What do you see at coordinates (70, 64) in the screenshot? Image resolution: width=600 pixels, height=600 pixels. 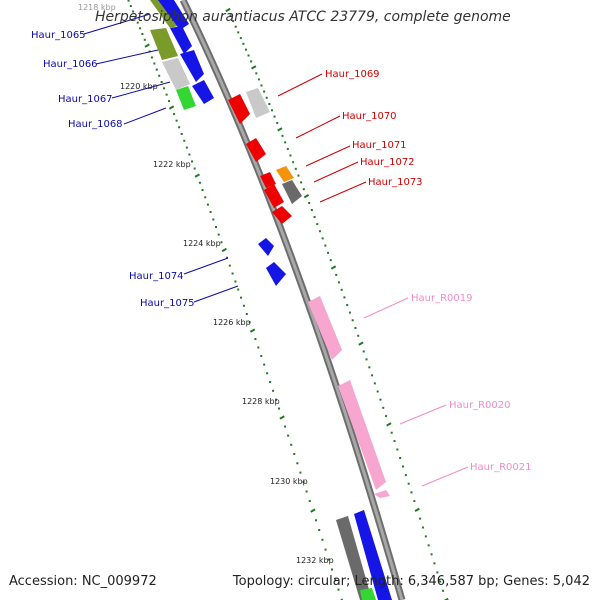 I see `feature-label: Haur_1066` at bounding box center [70, 64].